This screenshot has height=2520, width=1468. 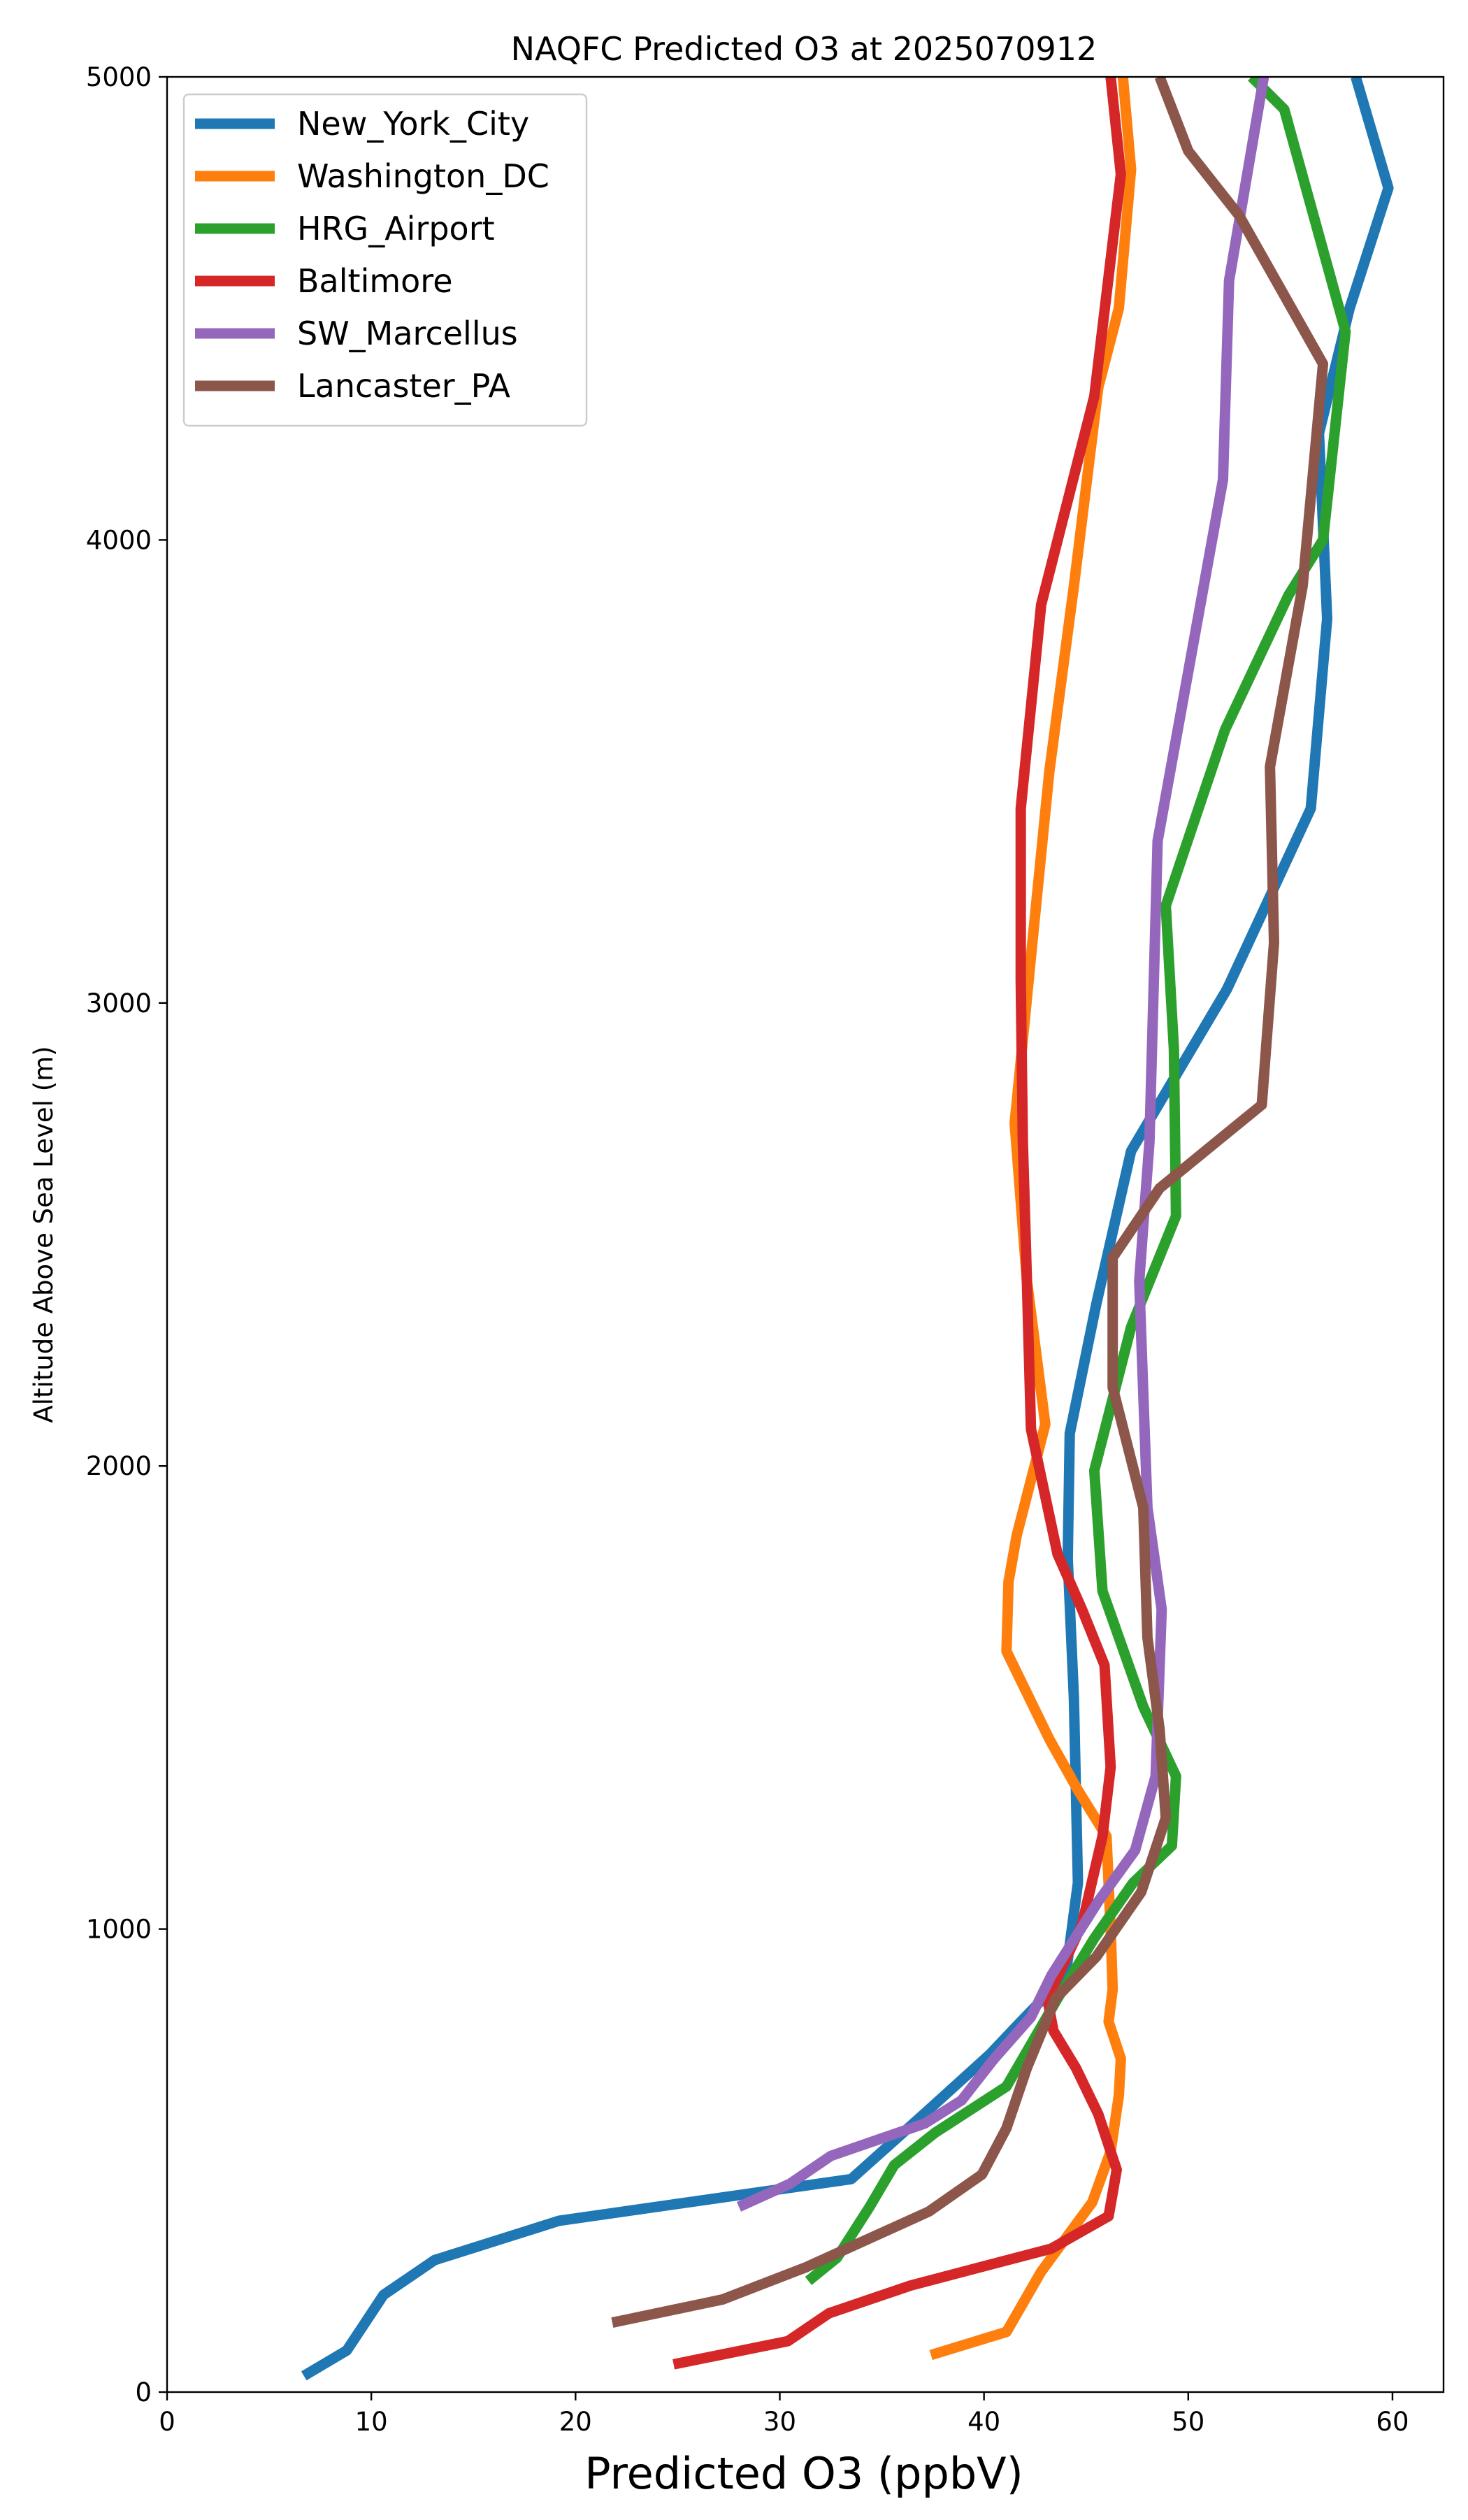 What do you see at coordinates (375, 281) in the screenshot?
I see `legend-label-baltimore: Baltimore` at bounding box center [375, 281].